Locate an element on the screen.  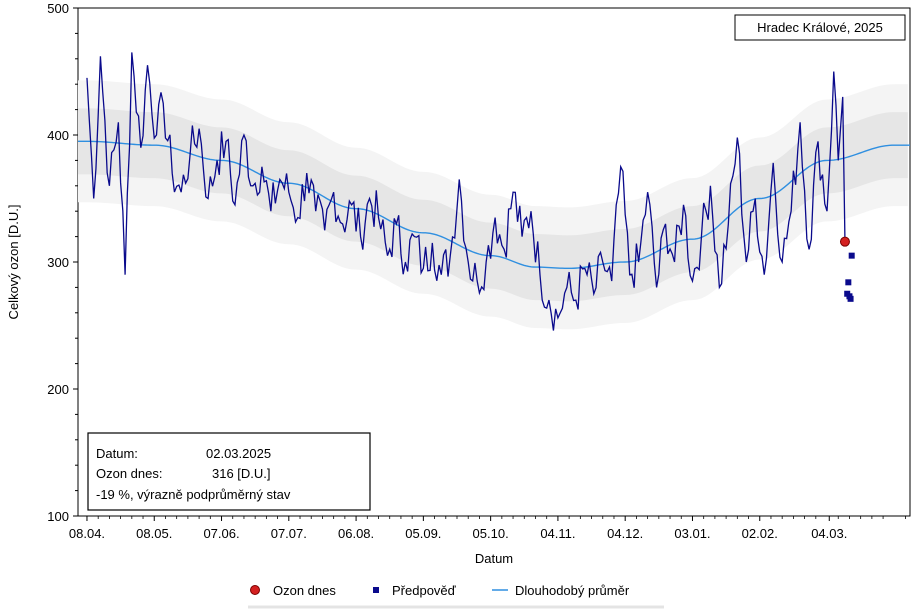
info-status: -19 %, výrazně podprůměrný stav is located at coordinates (193, 494).